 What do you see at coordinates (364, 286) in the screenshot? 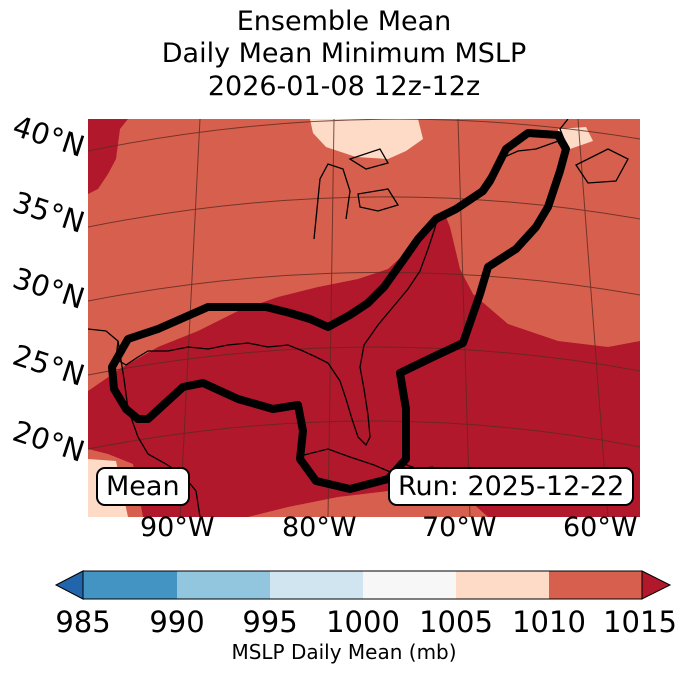
I see `parallel-30n` at bounding box center [364, 286].